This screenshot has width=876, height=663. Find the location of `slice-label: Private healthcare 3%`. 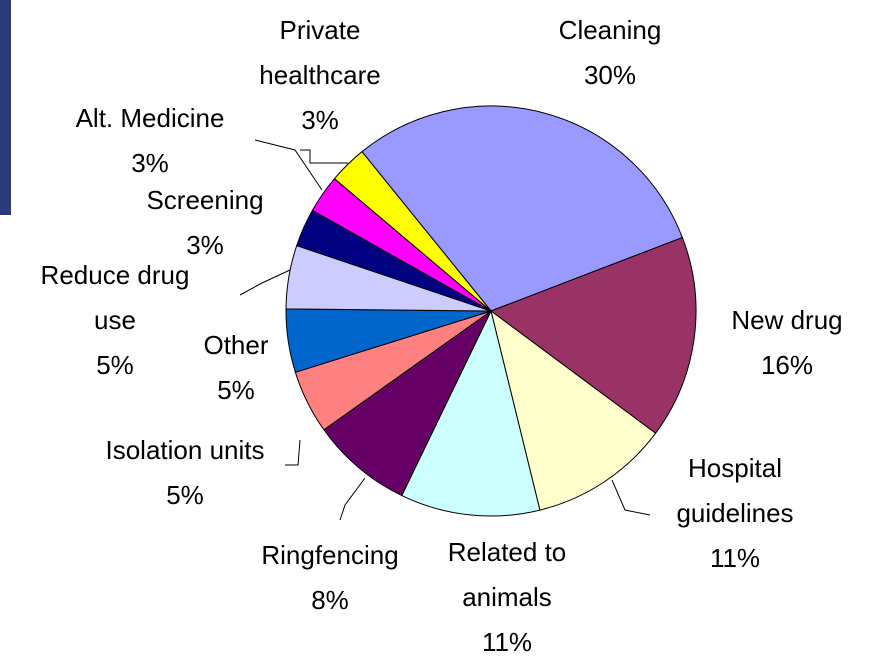

slice-label: Private healthcare 3% is located at coordinates (320, 75).